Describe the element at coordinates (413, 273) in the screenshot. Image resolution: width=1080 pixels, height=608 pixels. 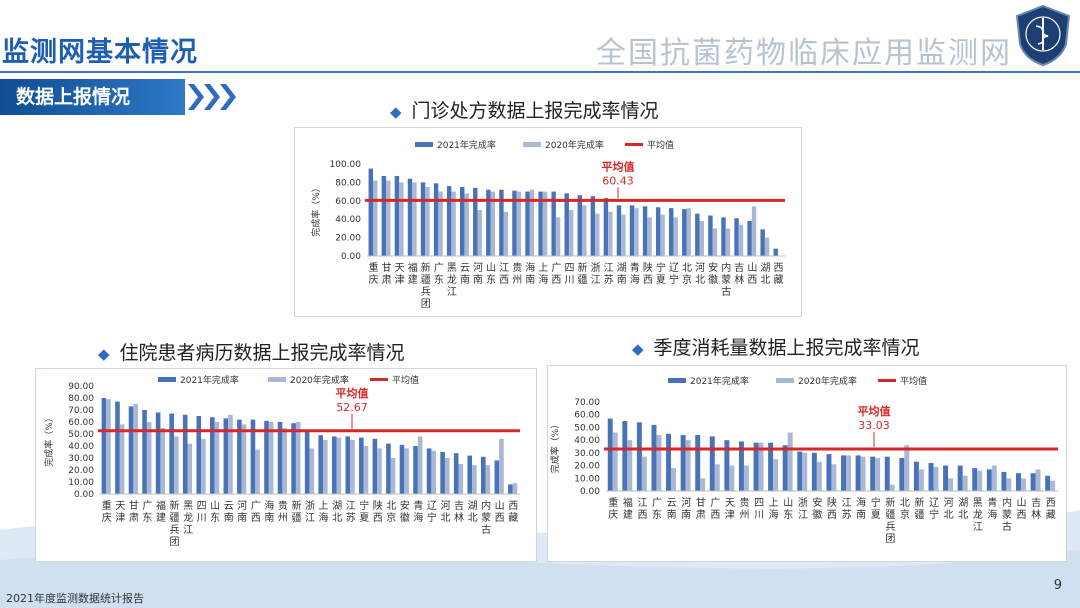
I see `x-tick-label: 福建` at that location.